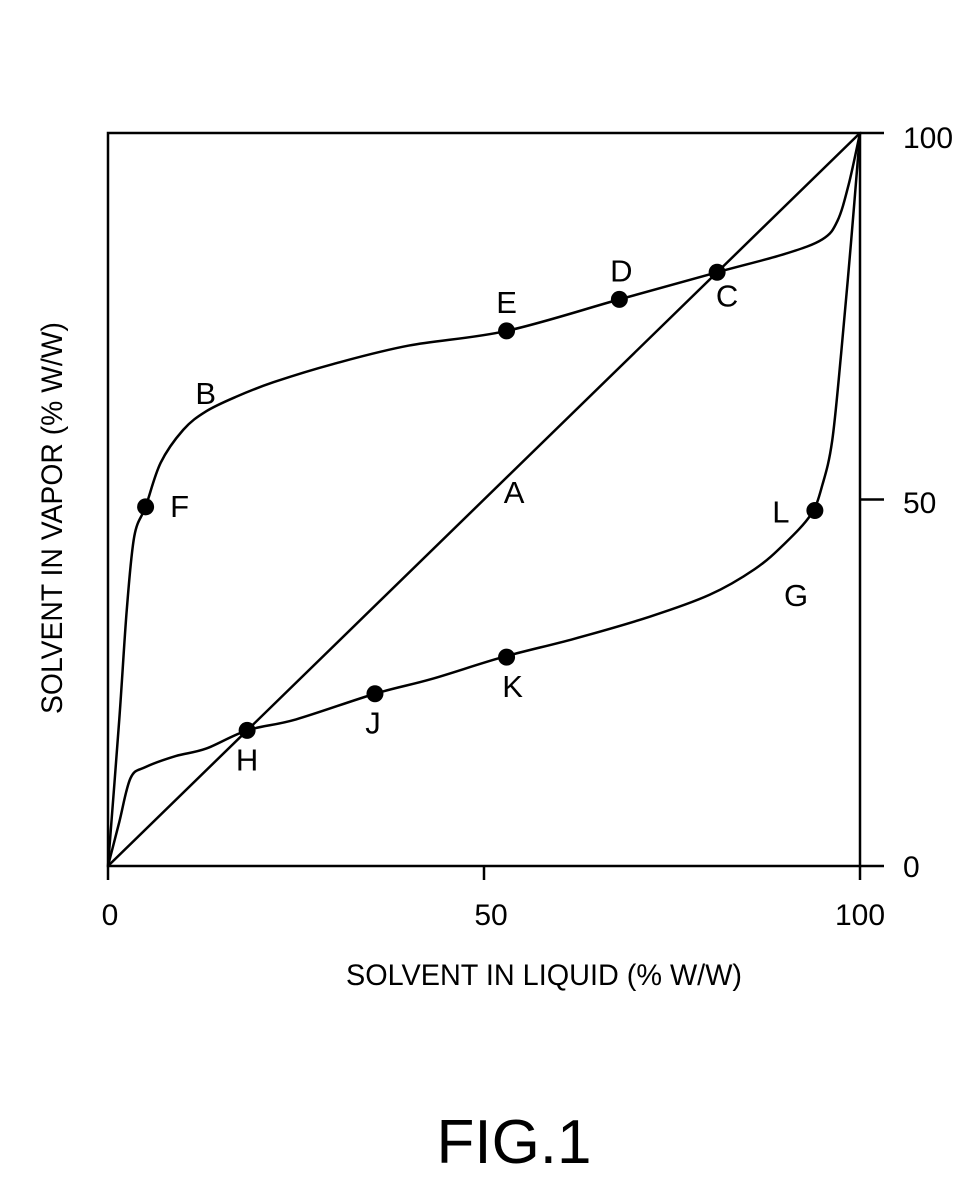 This screenshot has height=1197, width=978. I want to click on point-marker-l, so click(814, 510).